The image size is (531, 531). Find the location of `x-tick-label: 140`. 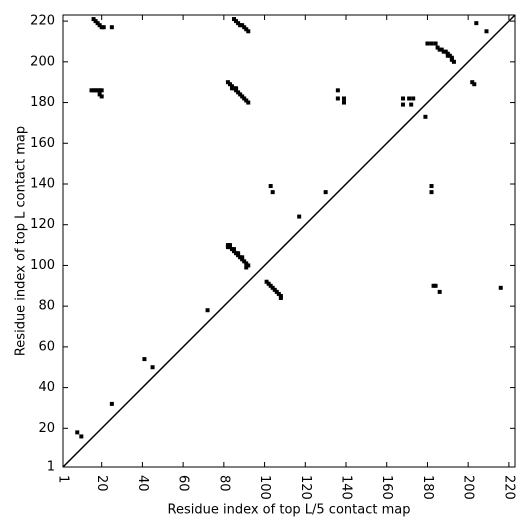

x-tick-label: 140 is located at coordinates (346, 487).